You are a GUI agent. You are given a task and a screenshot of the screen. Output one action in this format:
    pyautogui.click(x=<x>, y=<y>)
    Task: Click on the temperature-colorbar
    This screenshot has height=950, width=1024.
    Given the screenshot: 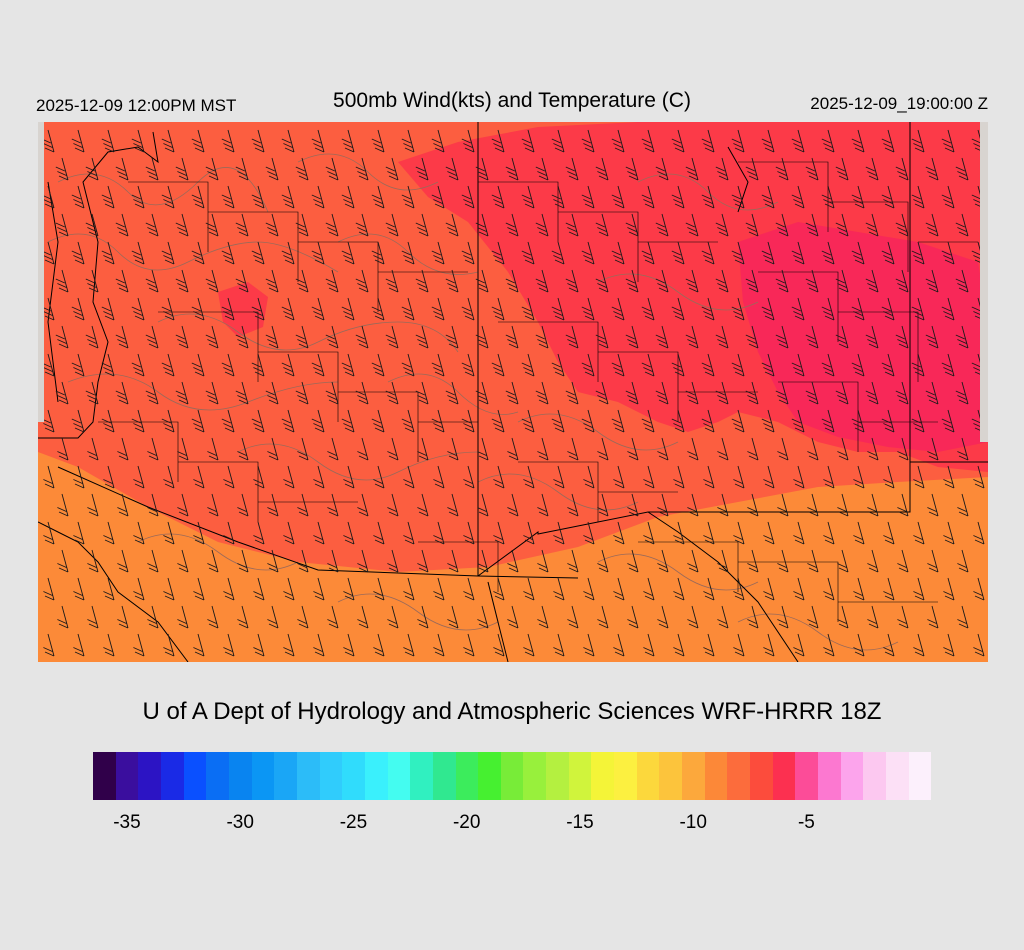 What is the action you would take?
    pyautogui.click(x=512, y=776)
    